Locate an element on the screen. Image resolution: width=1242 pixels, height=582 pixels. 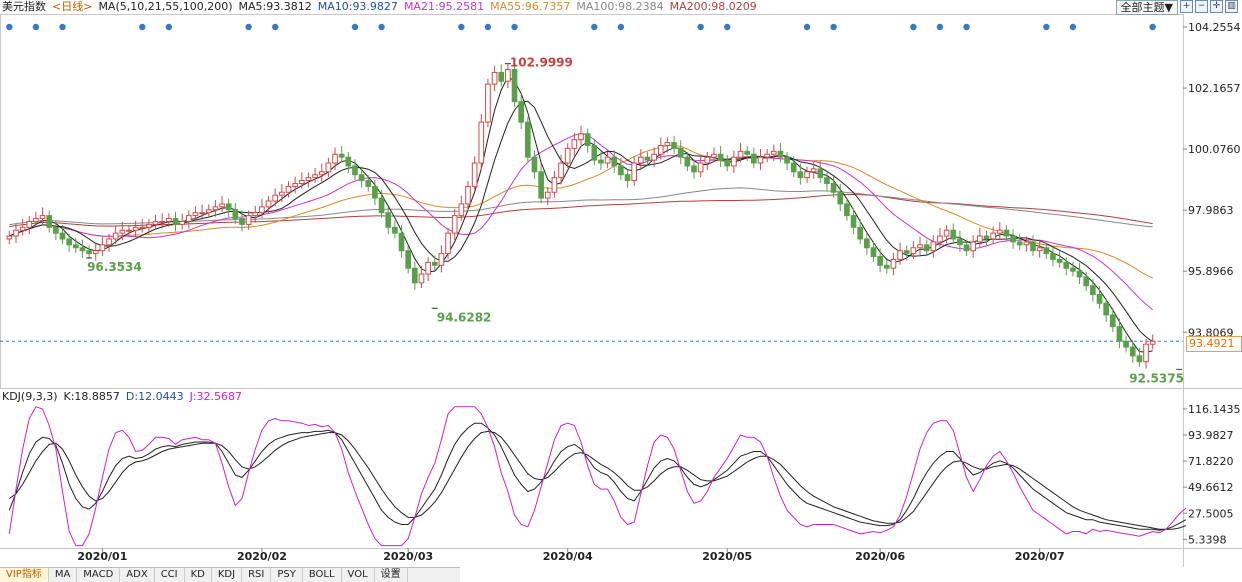
chart-type-icon: ▥ is located at coordinates (1231, 6).